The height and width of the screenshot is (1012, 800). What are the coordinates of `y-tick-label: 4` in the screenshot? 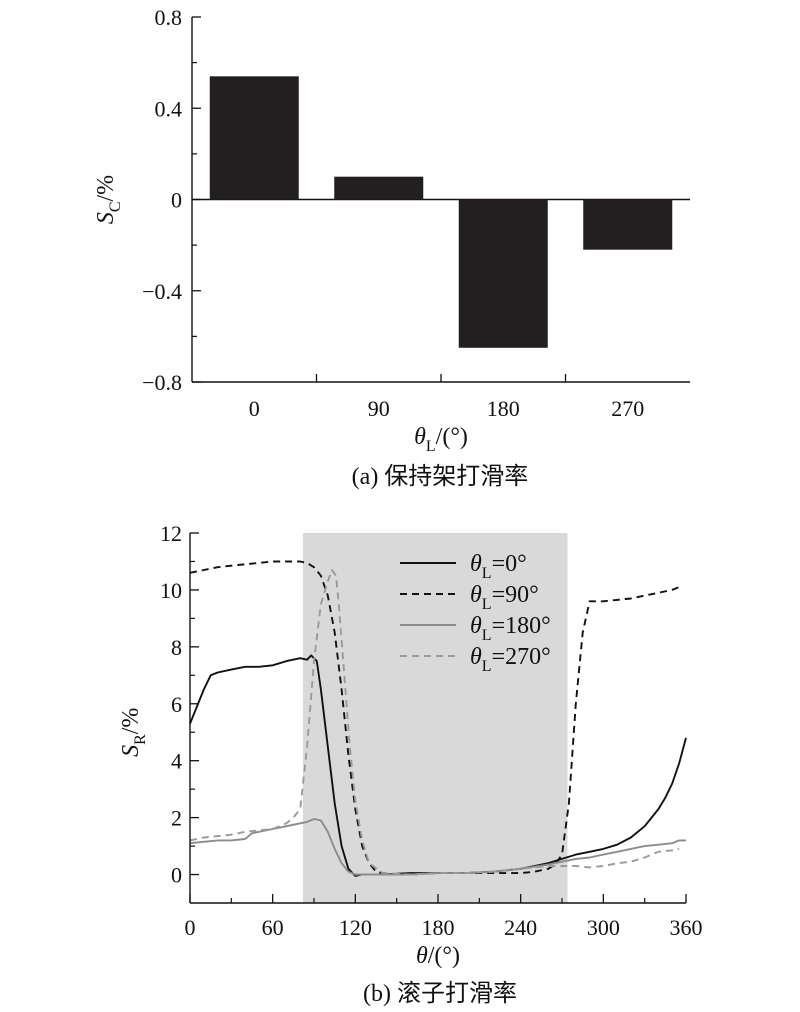 It's located at (176, 761).